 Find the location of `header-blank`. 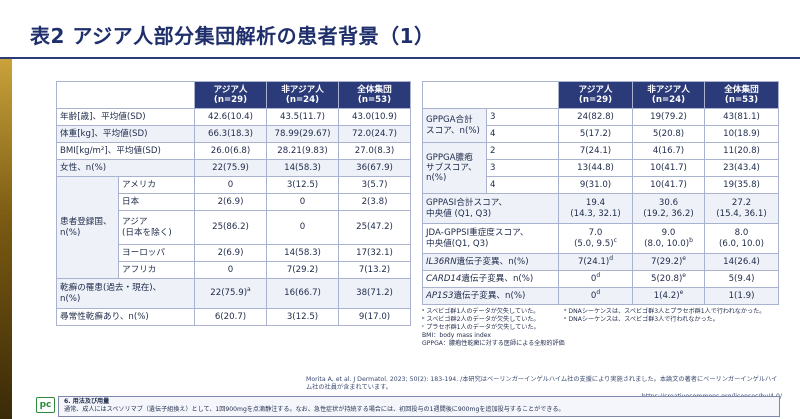

header-blank is located at coordinates (125, 95).